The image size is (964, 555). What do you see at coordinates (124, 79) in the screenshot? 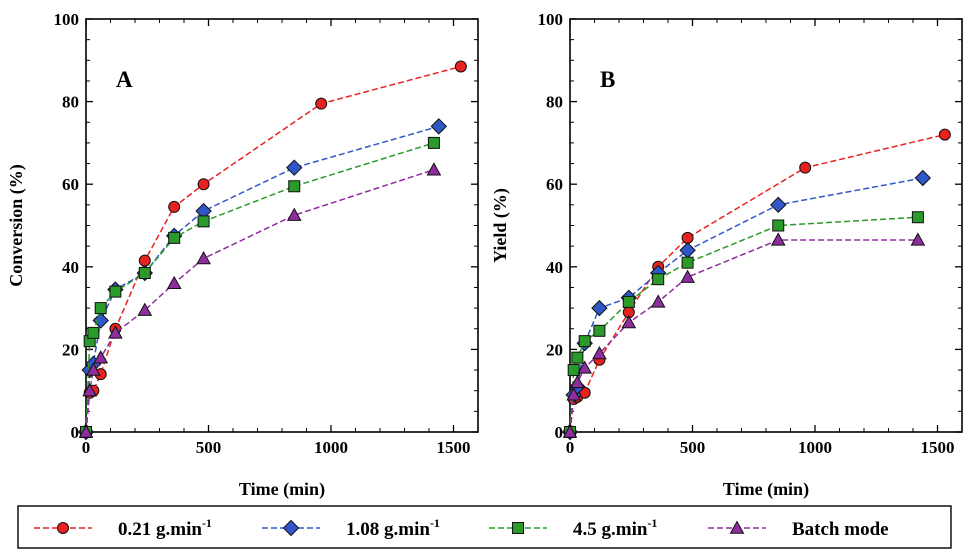
I see `panel-label: A` at bounding box center [124, 79].